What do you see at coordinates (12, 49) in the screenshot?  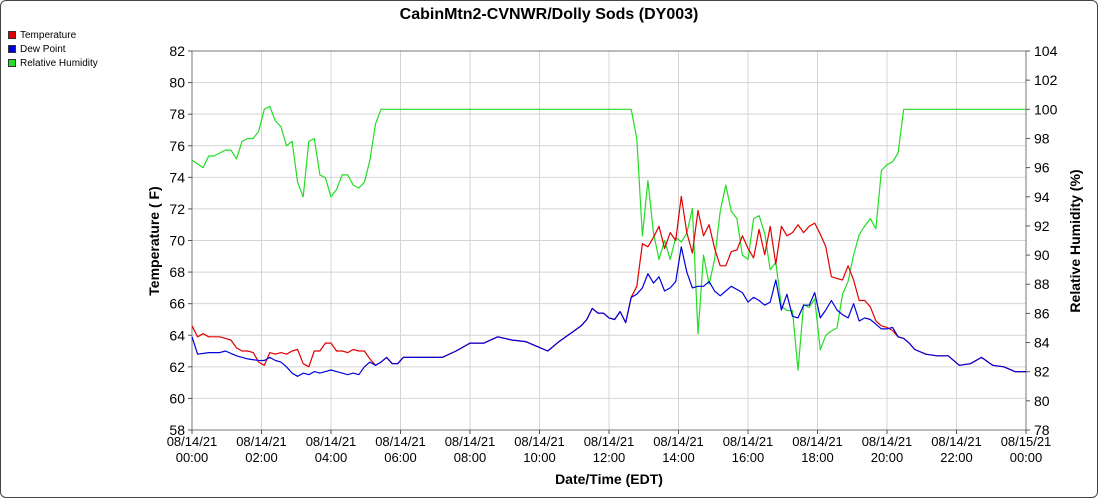 I see `dew-point-swatch` at bounding box center [12, 49].